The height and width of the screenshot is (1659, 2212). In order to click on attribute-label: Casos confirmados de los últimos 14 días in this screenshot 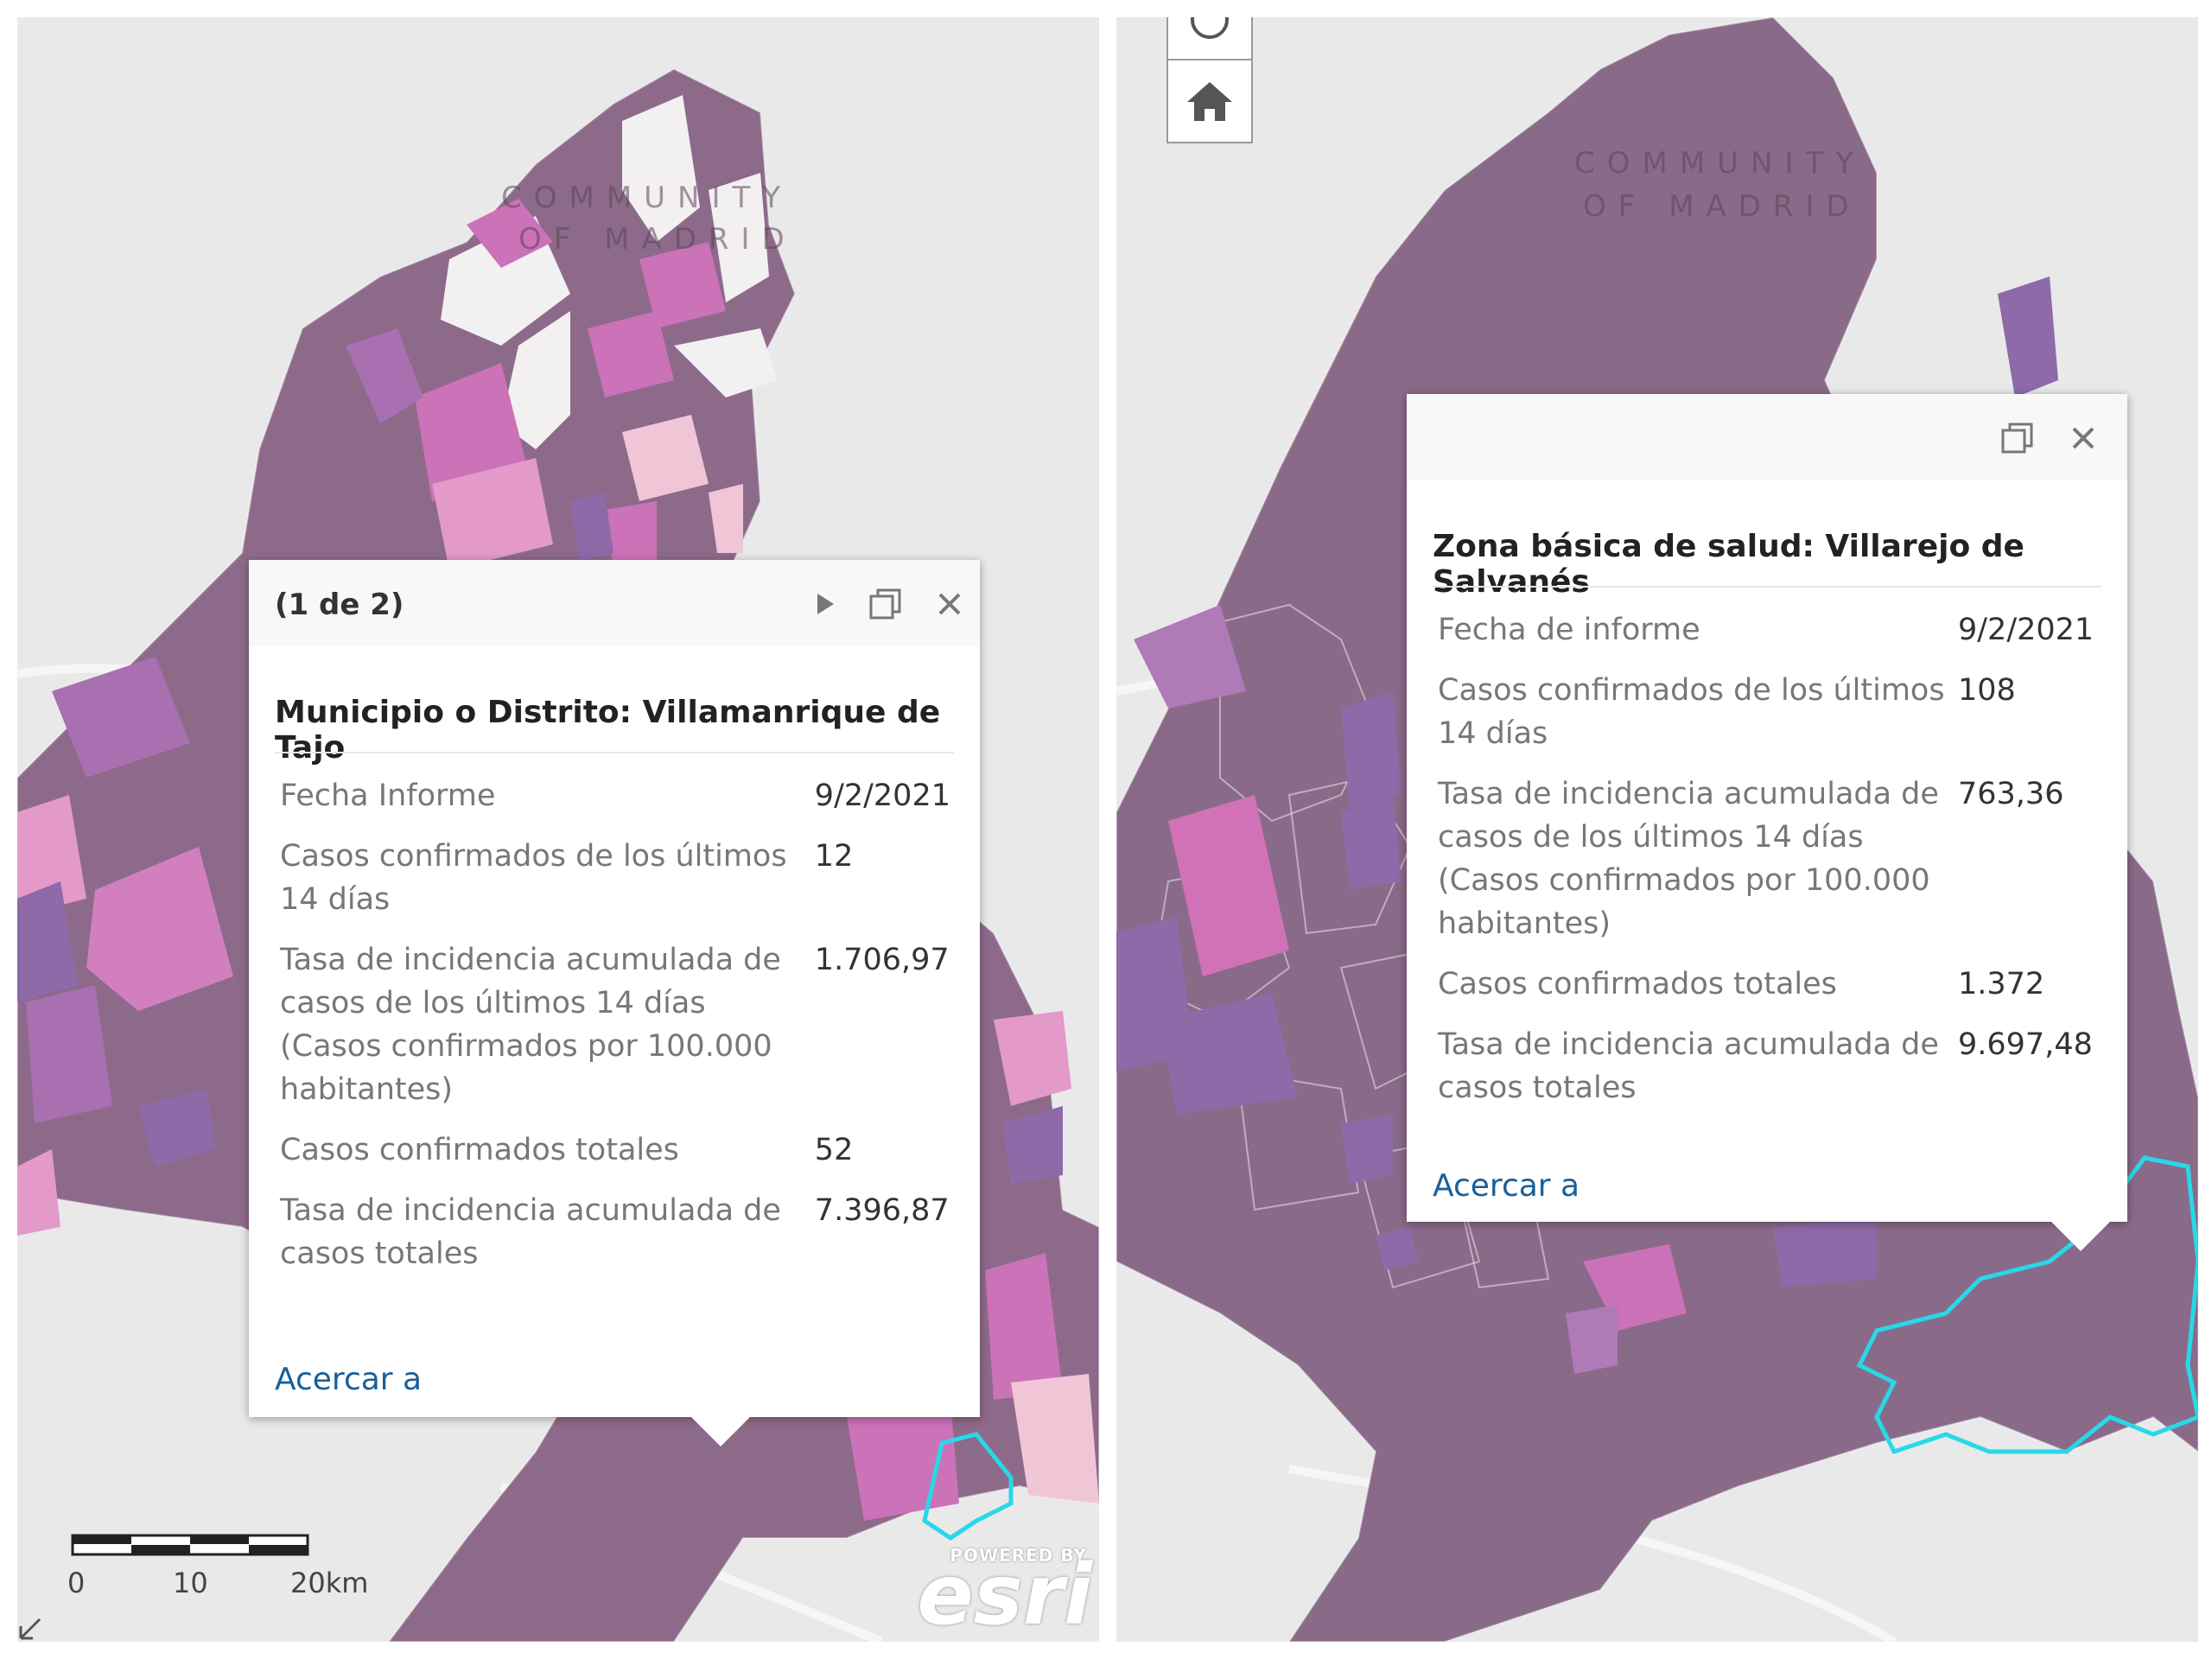, I will do `click(1691, 712)`.